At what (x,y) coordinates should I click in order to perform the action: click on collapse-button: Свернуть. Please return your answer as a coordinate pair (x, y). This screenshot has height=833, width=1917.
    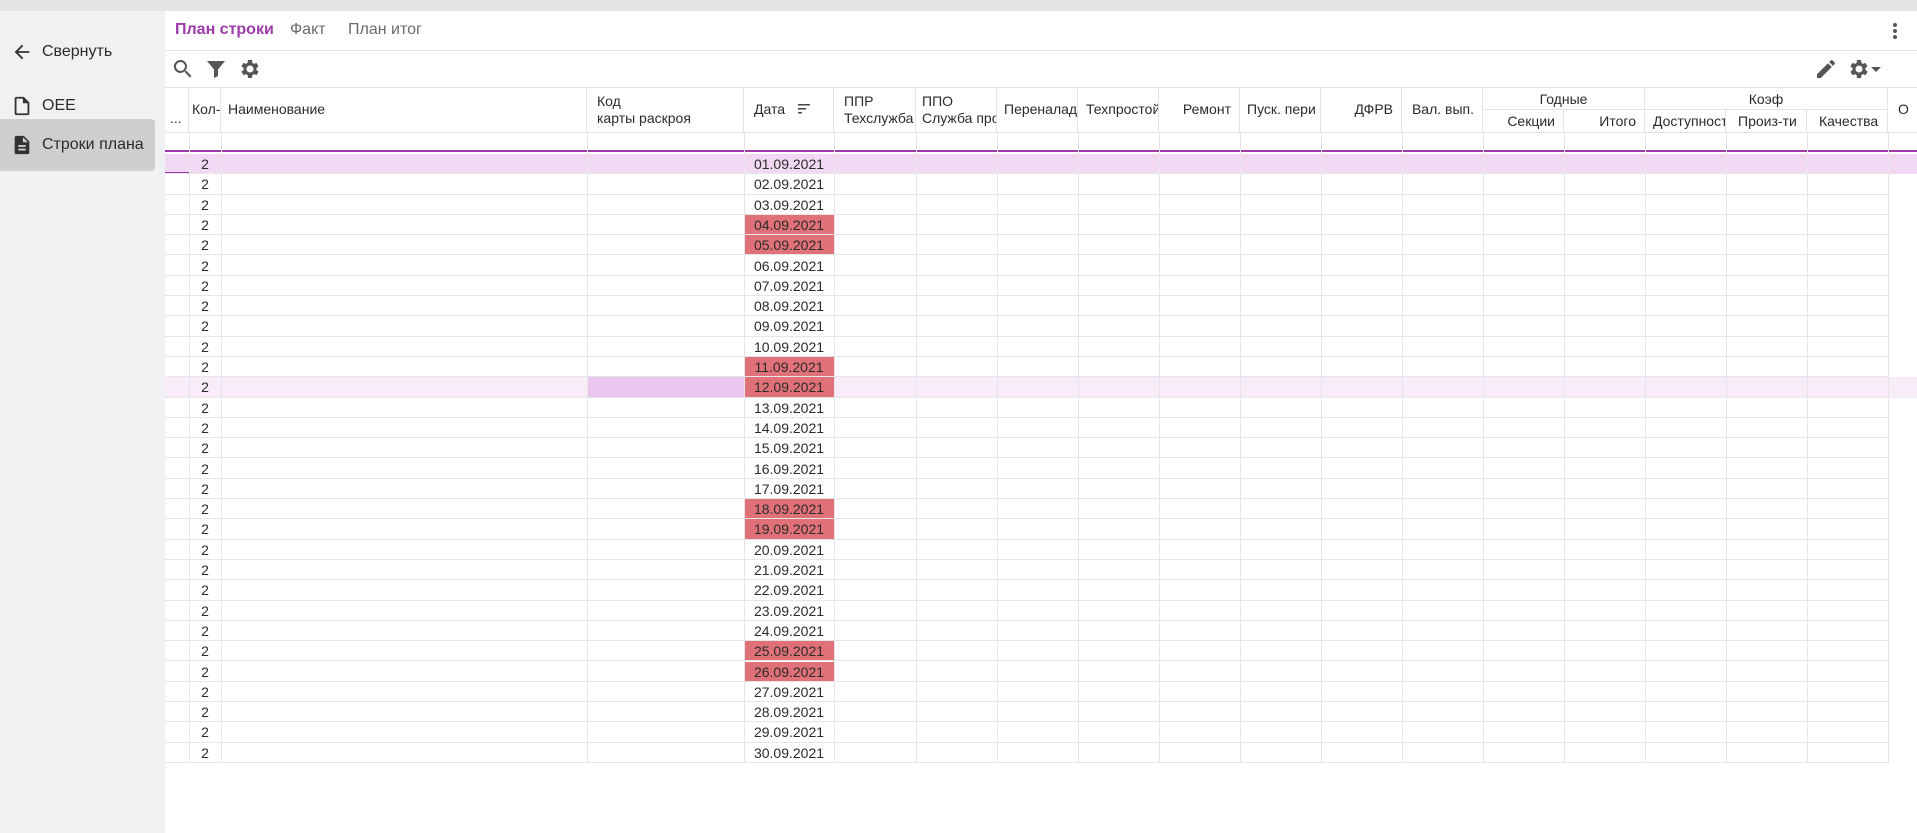
    Looking at the image, I should click on (77, 52).